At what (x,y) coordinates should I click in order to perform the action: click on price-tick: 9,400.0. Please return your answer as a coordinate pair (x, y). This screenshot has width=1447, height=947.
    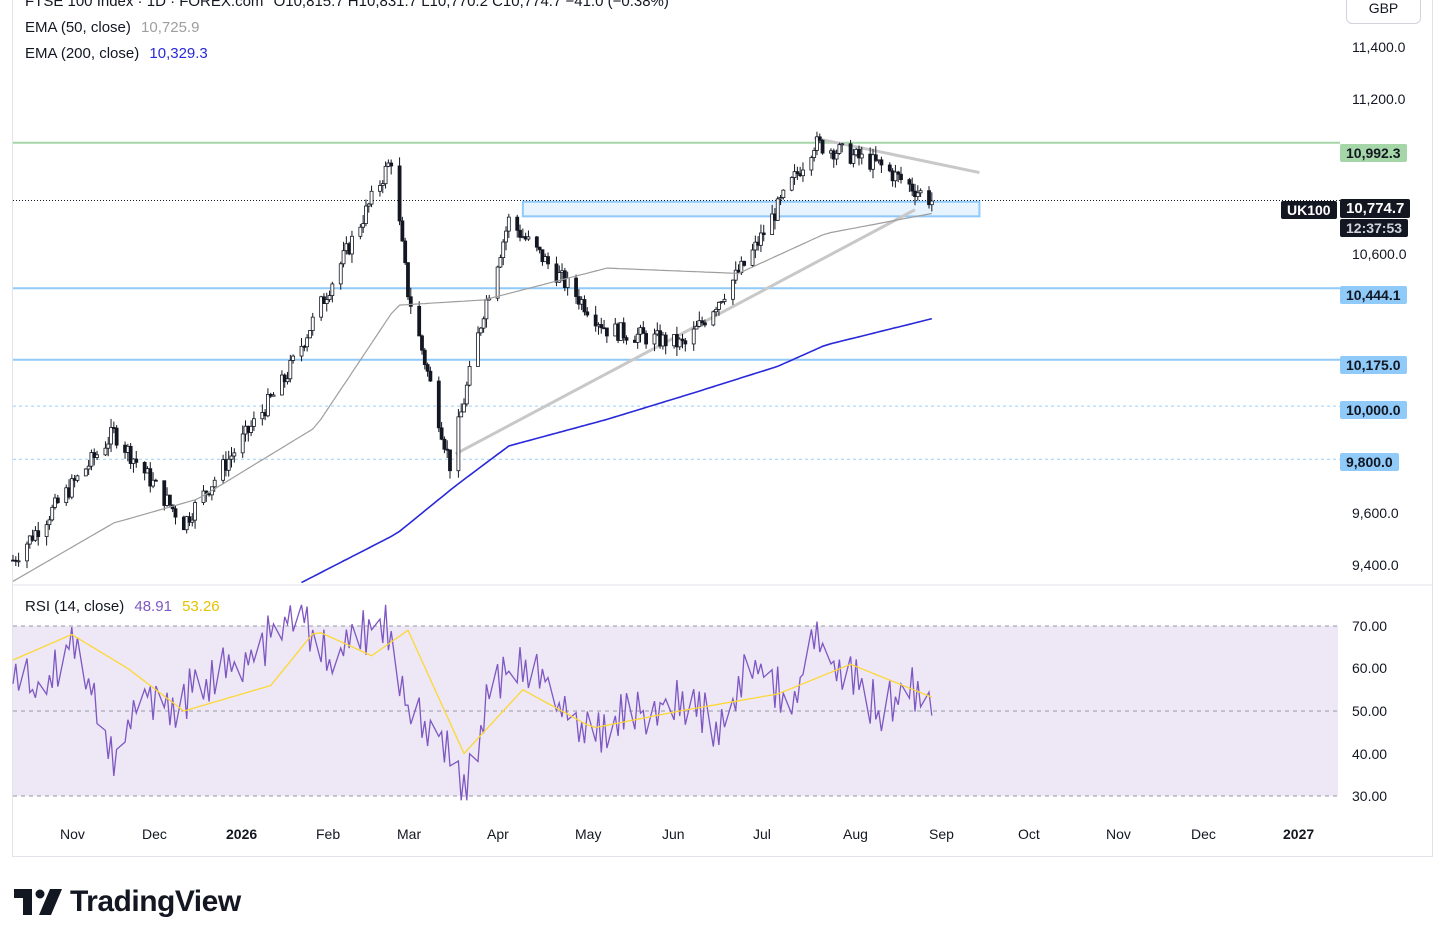
    Looking at the image, I should click on (1375, 565).